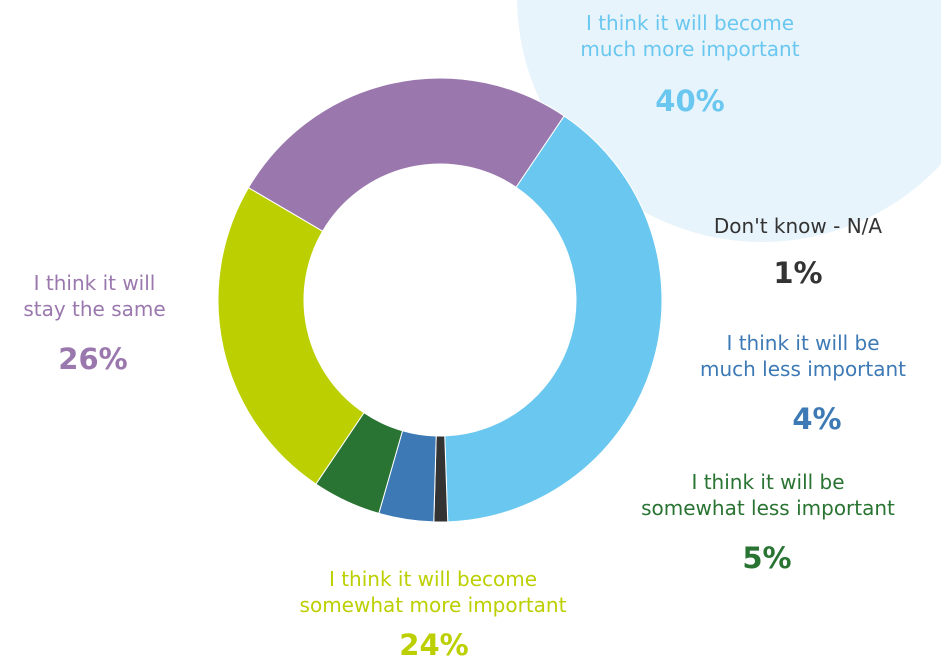  What do you see at coordinates (803, 356) in the screenshot?
I see `label-much-less-important: I think it will be much less important` at bounding box center [803, 356].